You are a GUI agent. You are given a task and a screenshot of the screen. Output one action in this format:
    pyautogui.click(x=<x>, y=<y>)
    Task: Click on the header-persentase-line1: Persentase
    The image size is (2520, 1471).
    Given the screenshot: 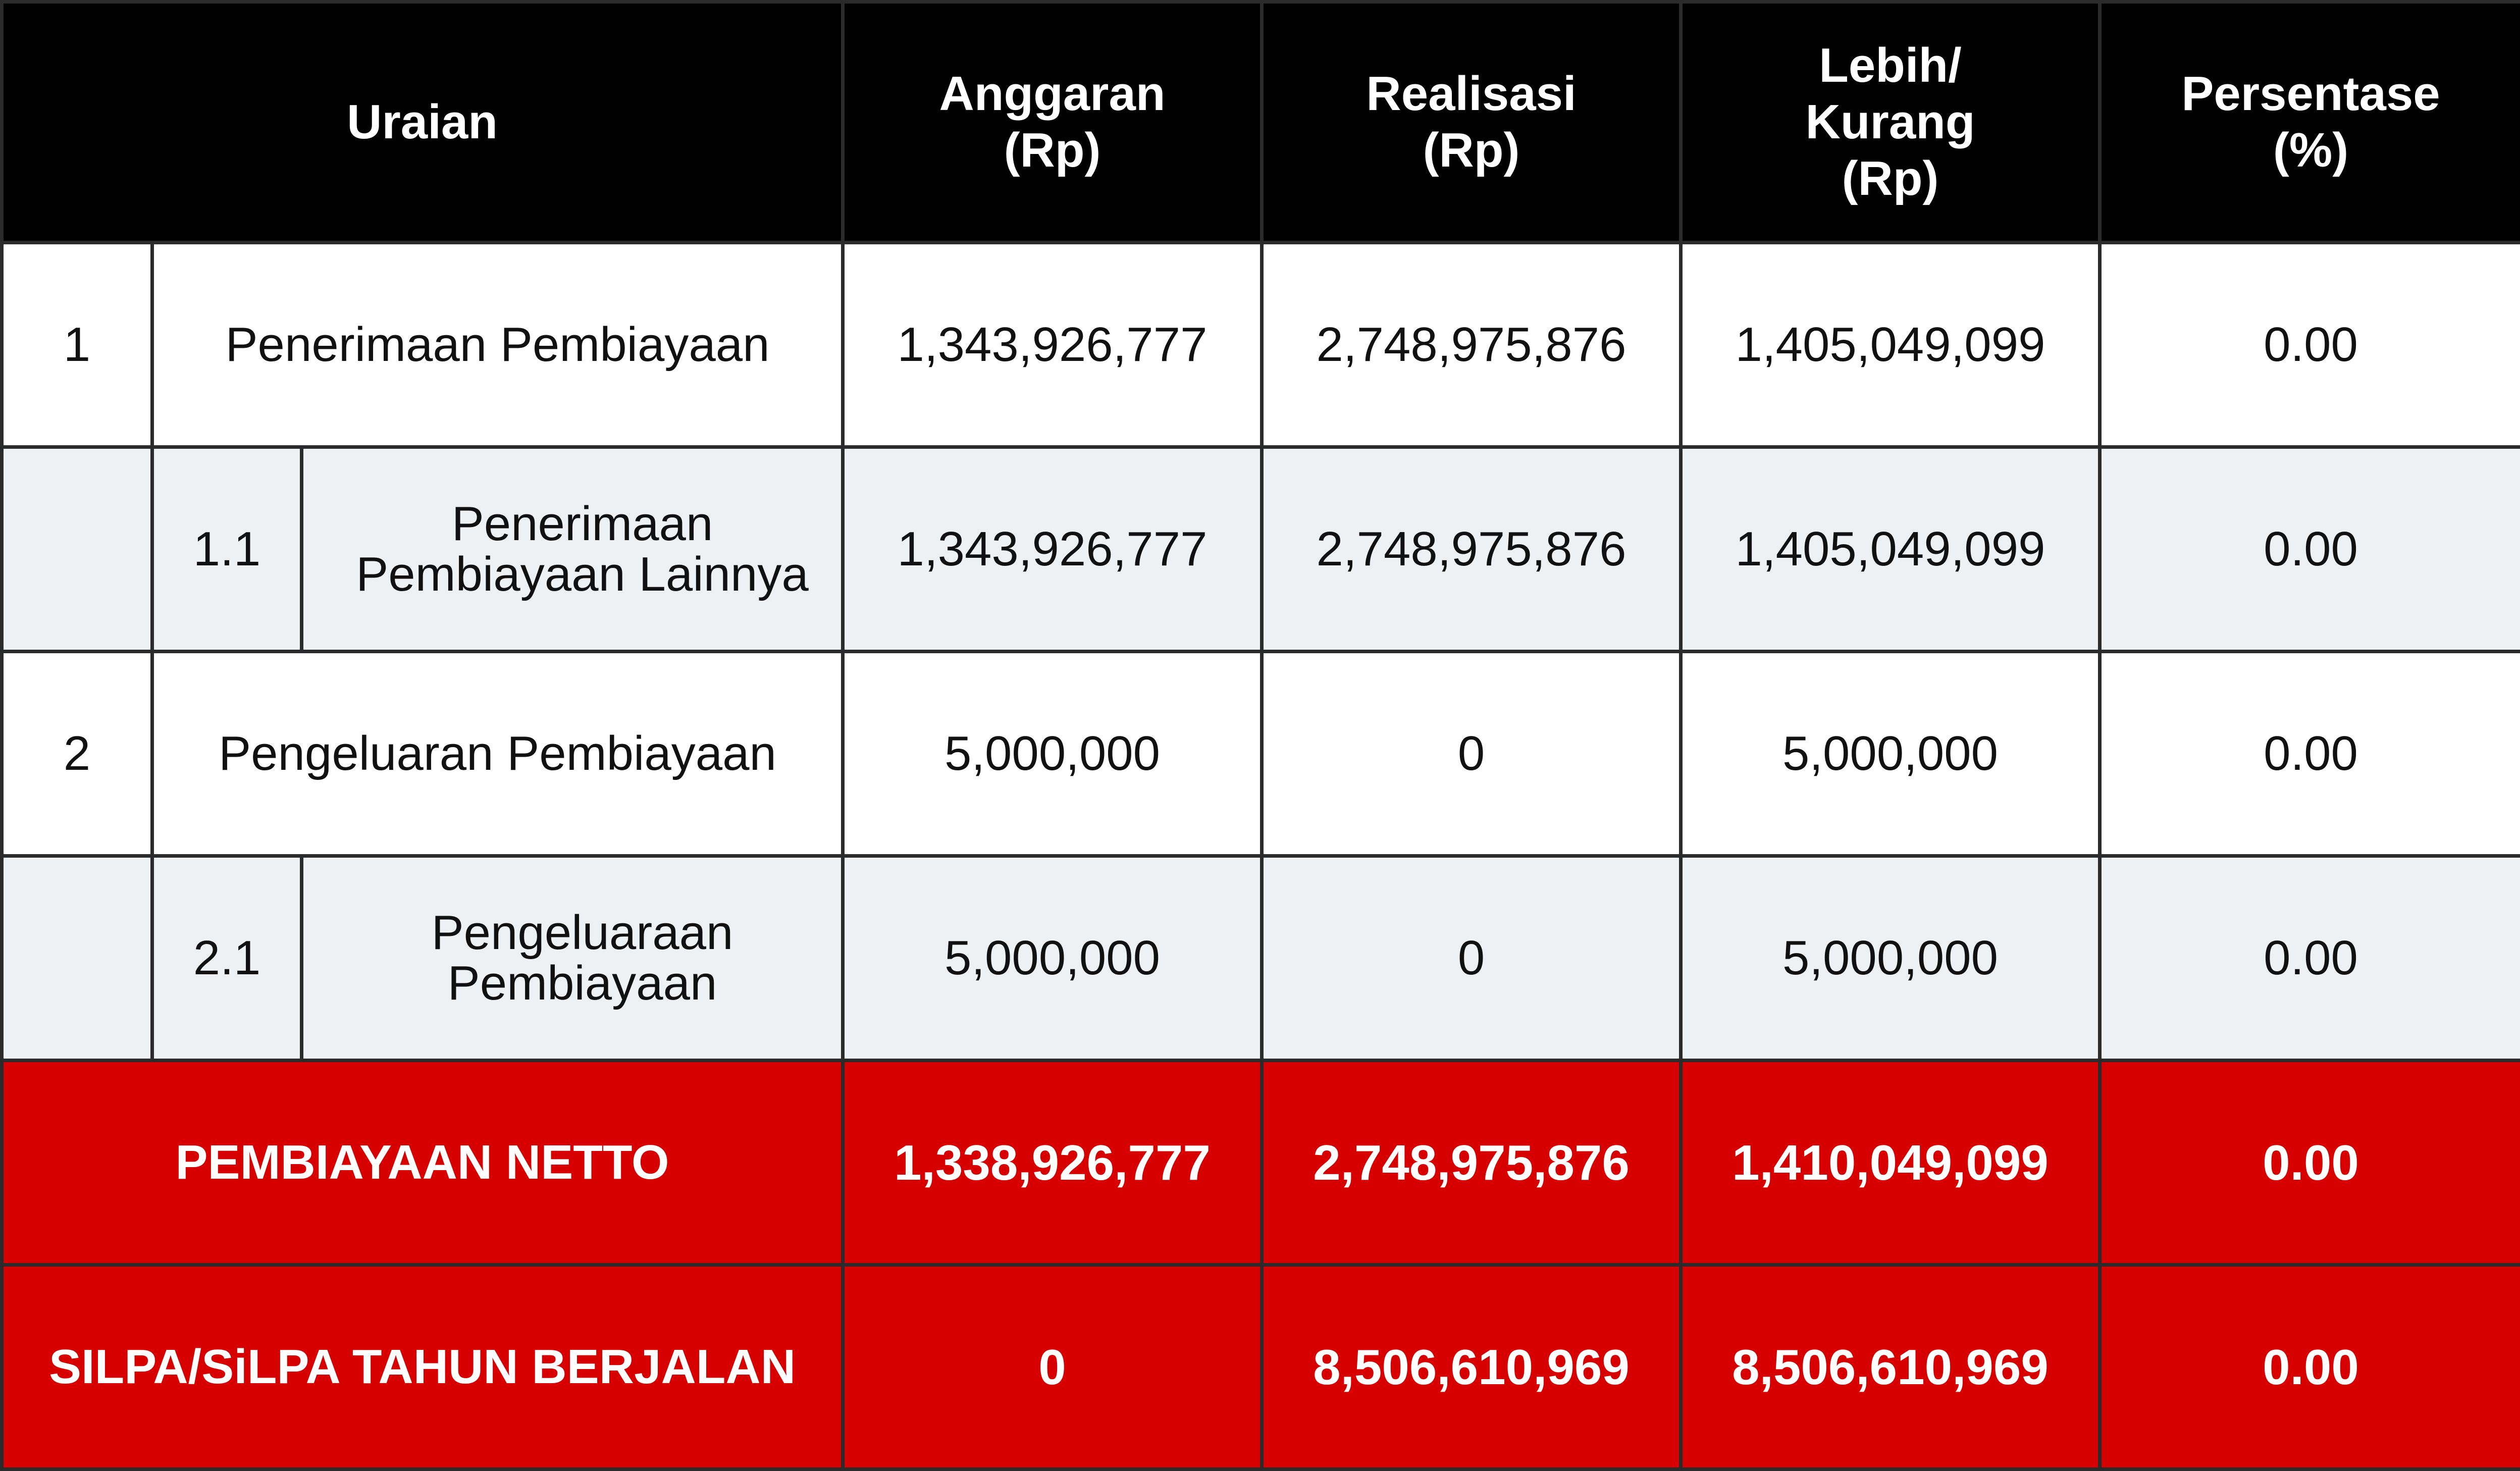 What is the action you would take?
    pyautogui.click(x=2311, y=94)
    